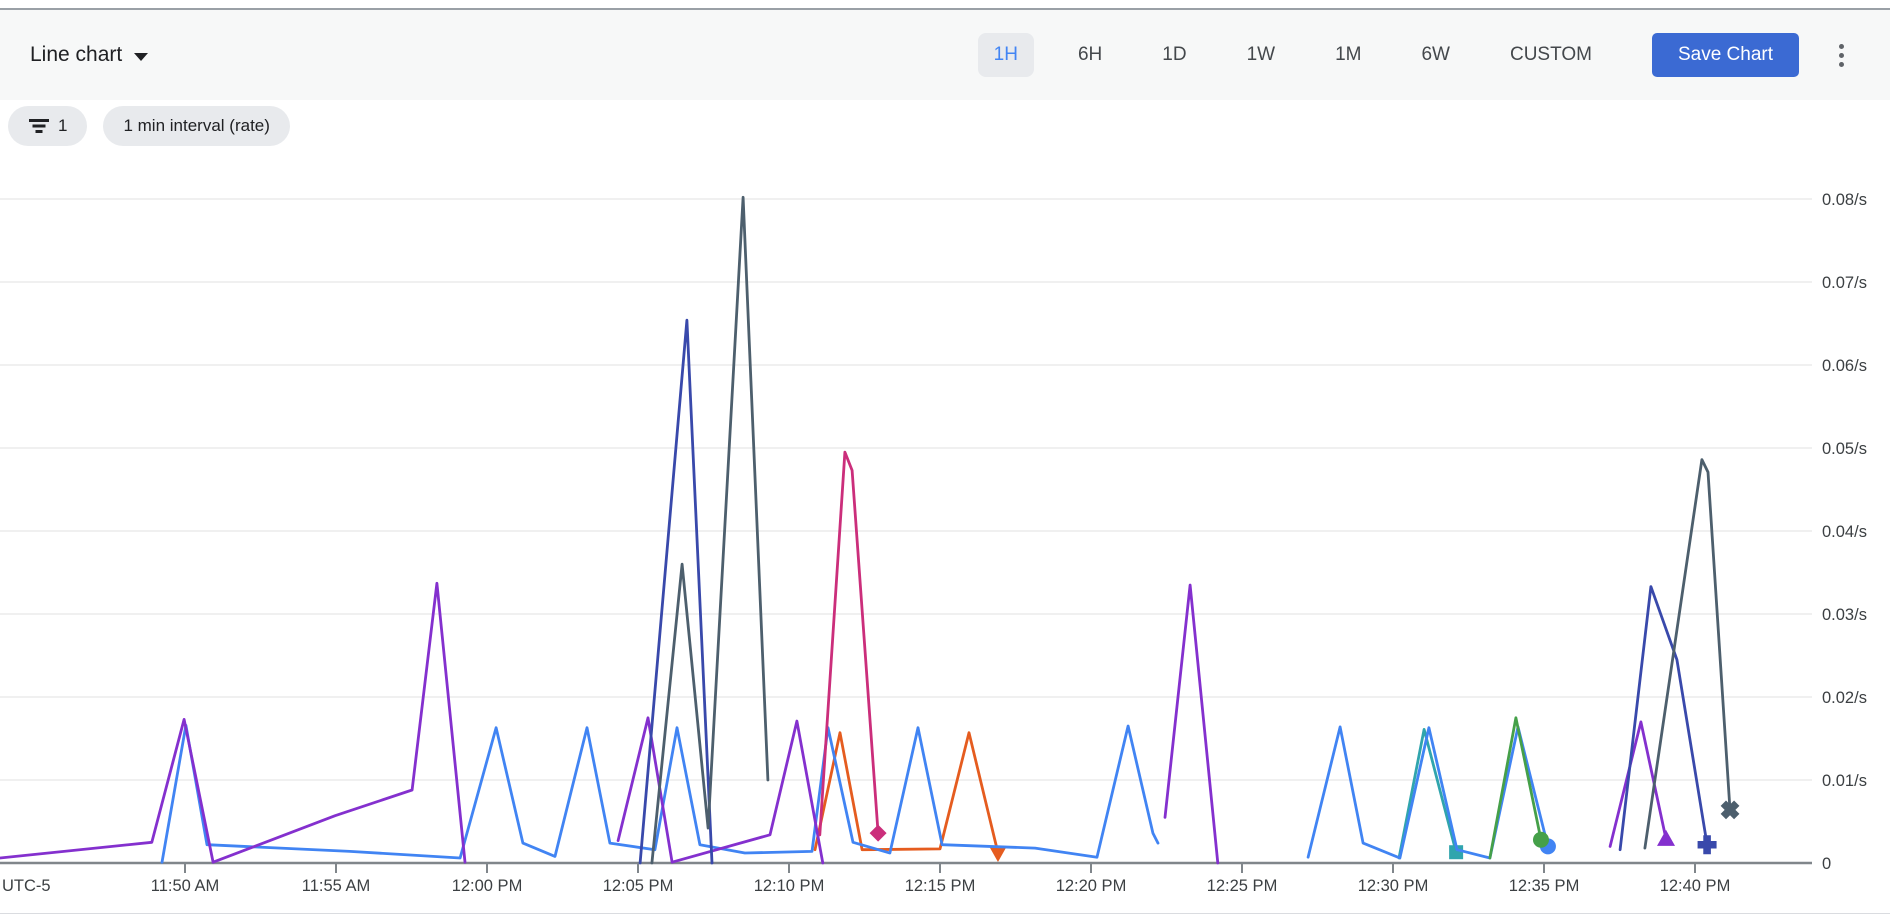 The image size is (1890, 918). Describe the element at coordinates (1841, 55) in the screenshot. I see `more-options-icon` at that location.